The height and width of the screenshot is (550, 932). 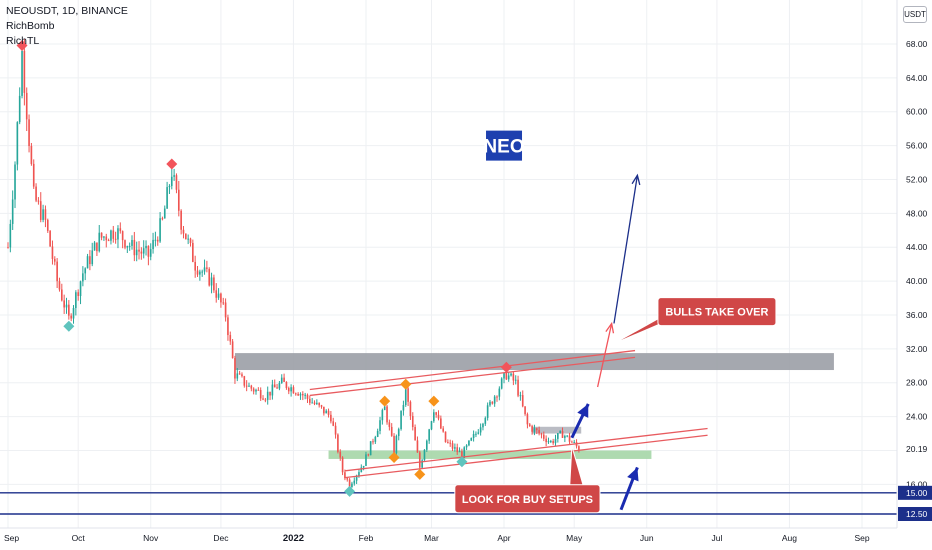 What do you see at coordinates (448, 535) in the screenshot?
I see `time-axis: Sep Oct Nov Dec 2022 Feb Mar Apr May Jun Jul Aug Sep` at bounding box center [448, 535].